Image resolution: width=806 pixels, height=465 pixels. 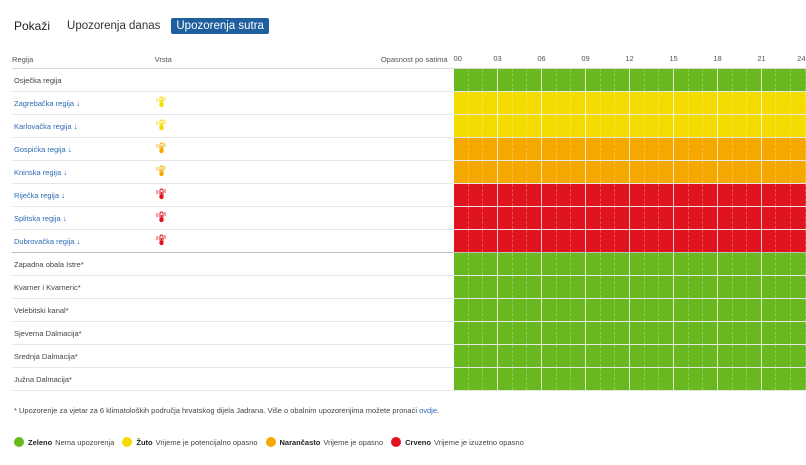 I want to click on table-row: Zagrebačka regija ↓, so click(x=409, y=103).